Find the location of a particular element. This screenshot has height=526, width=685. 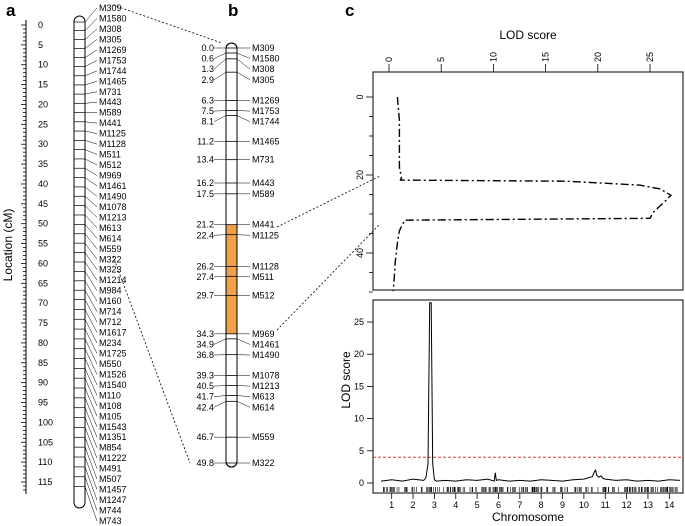

panel-b-position-label: 29.7 is located at coordinates (205, 296).